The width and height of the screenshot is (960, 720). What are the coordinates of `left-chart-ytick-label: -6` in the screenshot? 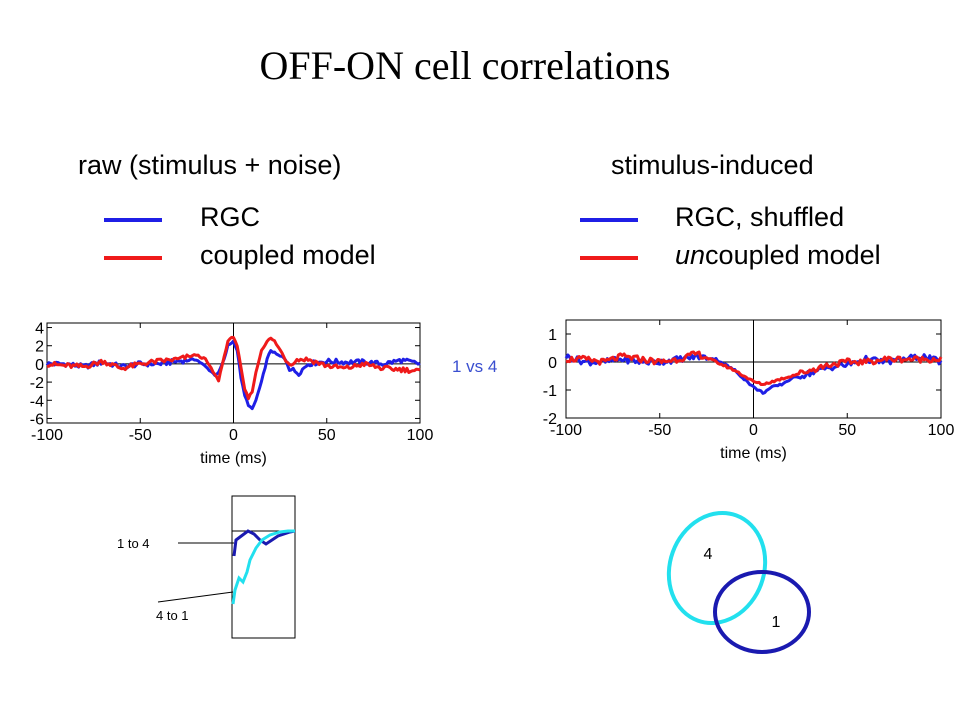 It's located at (37, 419).